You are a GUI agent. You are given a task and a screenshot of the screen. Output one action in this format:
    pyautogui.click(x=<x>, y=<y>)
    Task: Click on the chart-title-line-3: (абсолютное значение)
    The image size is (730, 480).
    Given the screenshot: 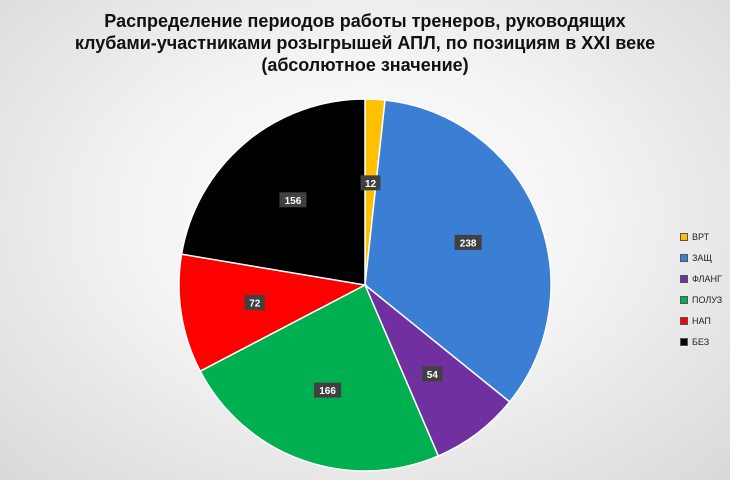 What is the action you would take?
    pyautogui.click(x=365, y=65)
    